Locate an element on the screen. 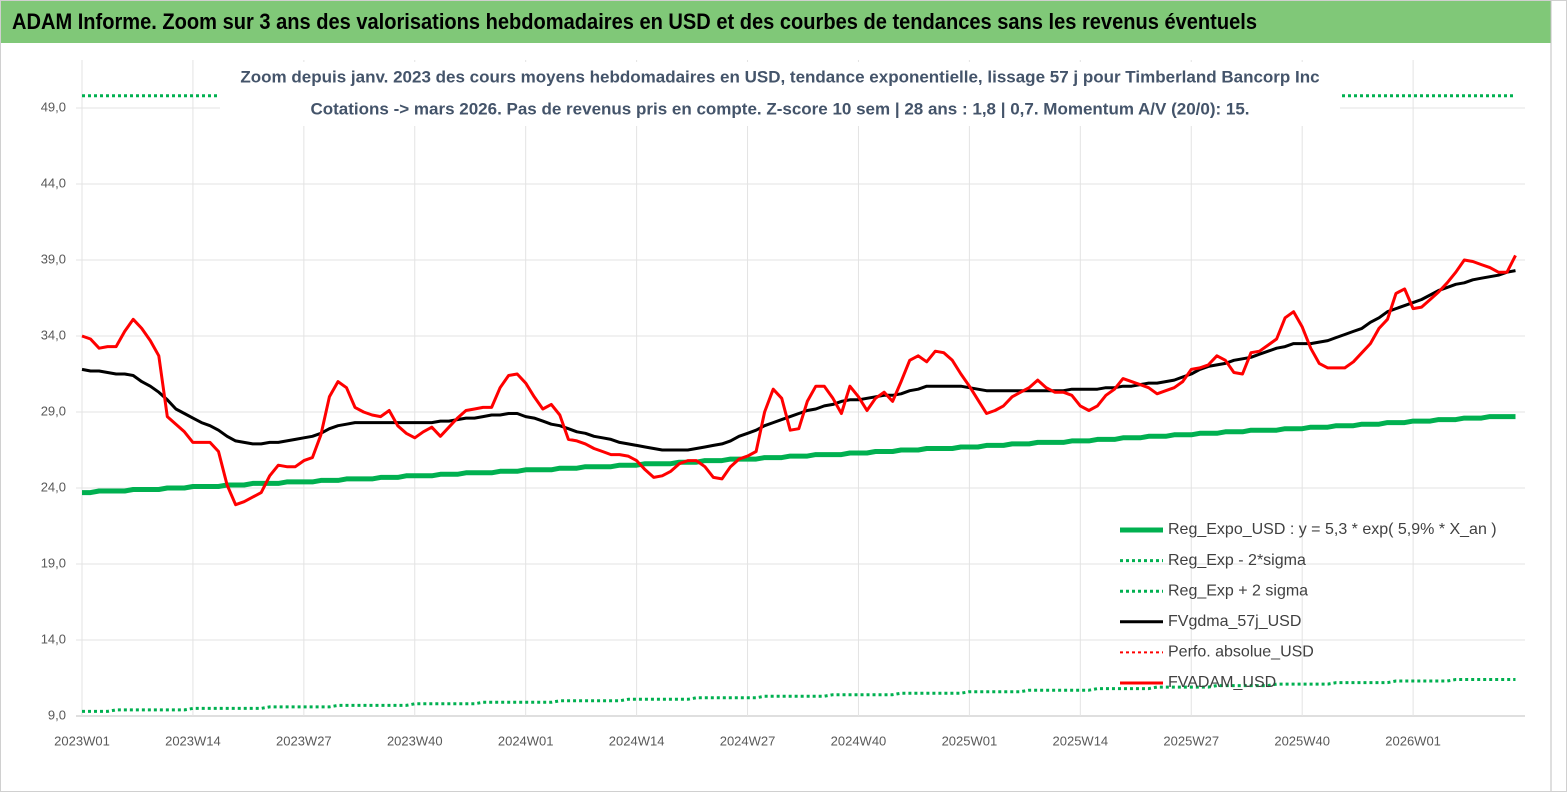  x-tick-label: 2024W40 is located at coordinates (859, 740).